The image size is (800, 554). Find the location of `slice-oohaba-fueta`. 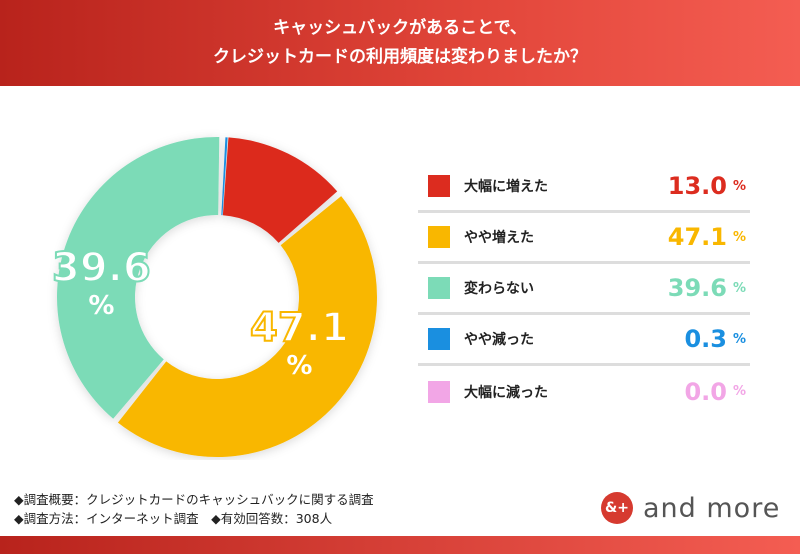

slice-oohaba-fueta is located at coordinates (280, 190).